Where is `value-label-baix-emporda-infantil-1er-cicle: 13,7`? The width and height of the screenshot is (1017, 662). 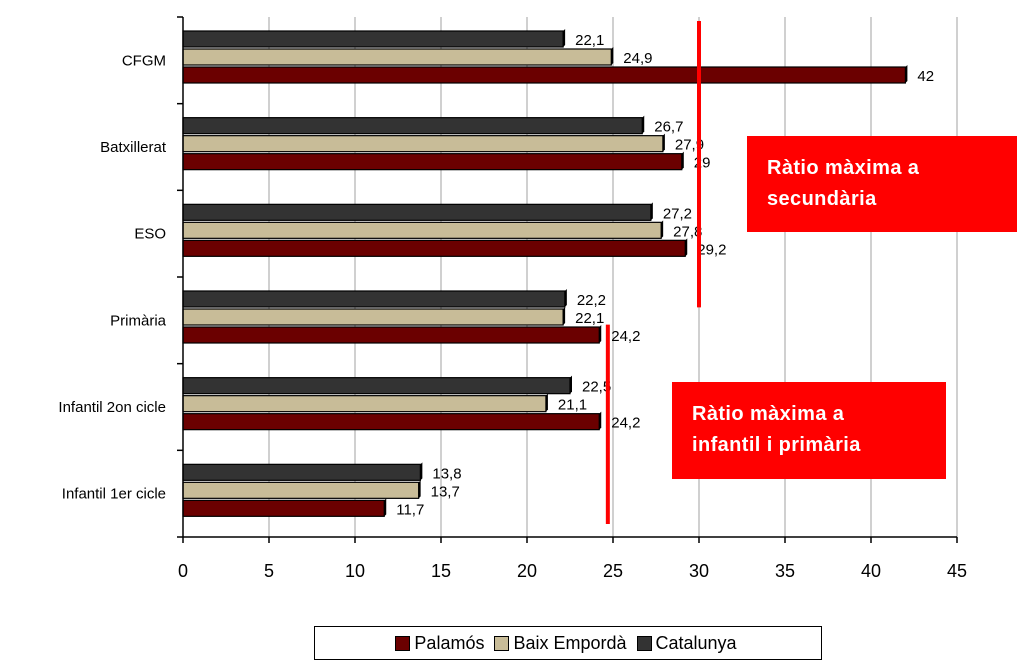 value-label-baix-emporda-infantil-1er-cicle: 13,7 is located at coordinates (445, 491).